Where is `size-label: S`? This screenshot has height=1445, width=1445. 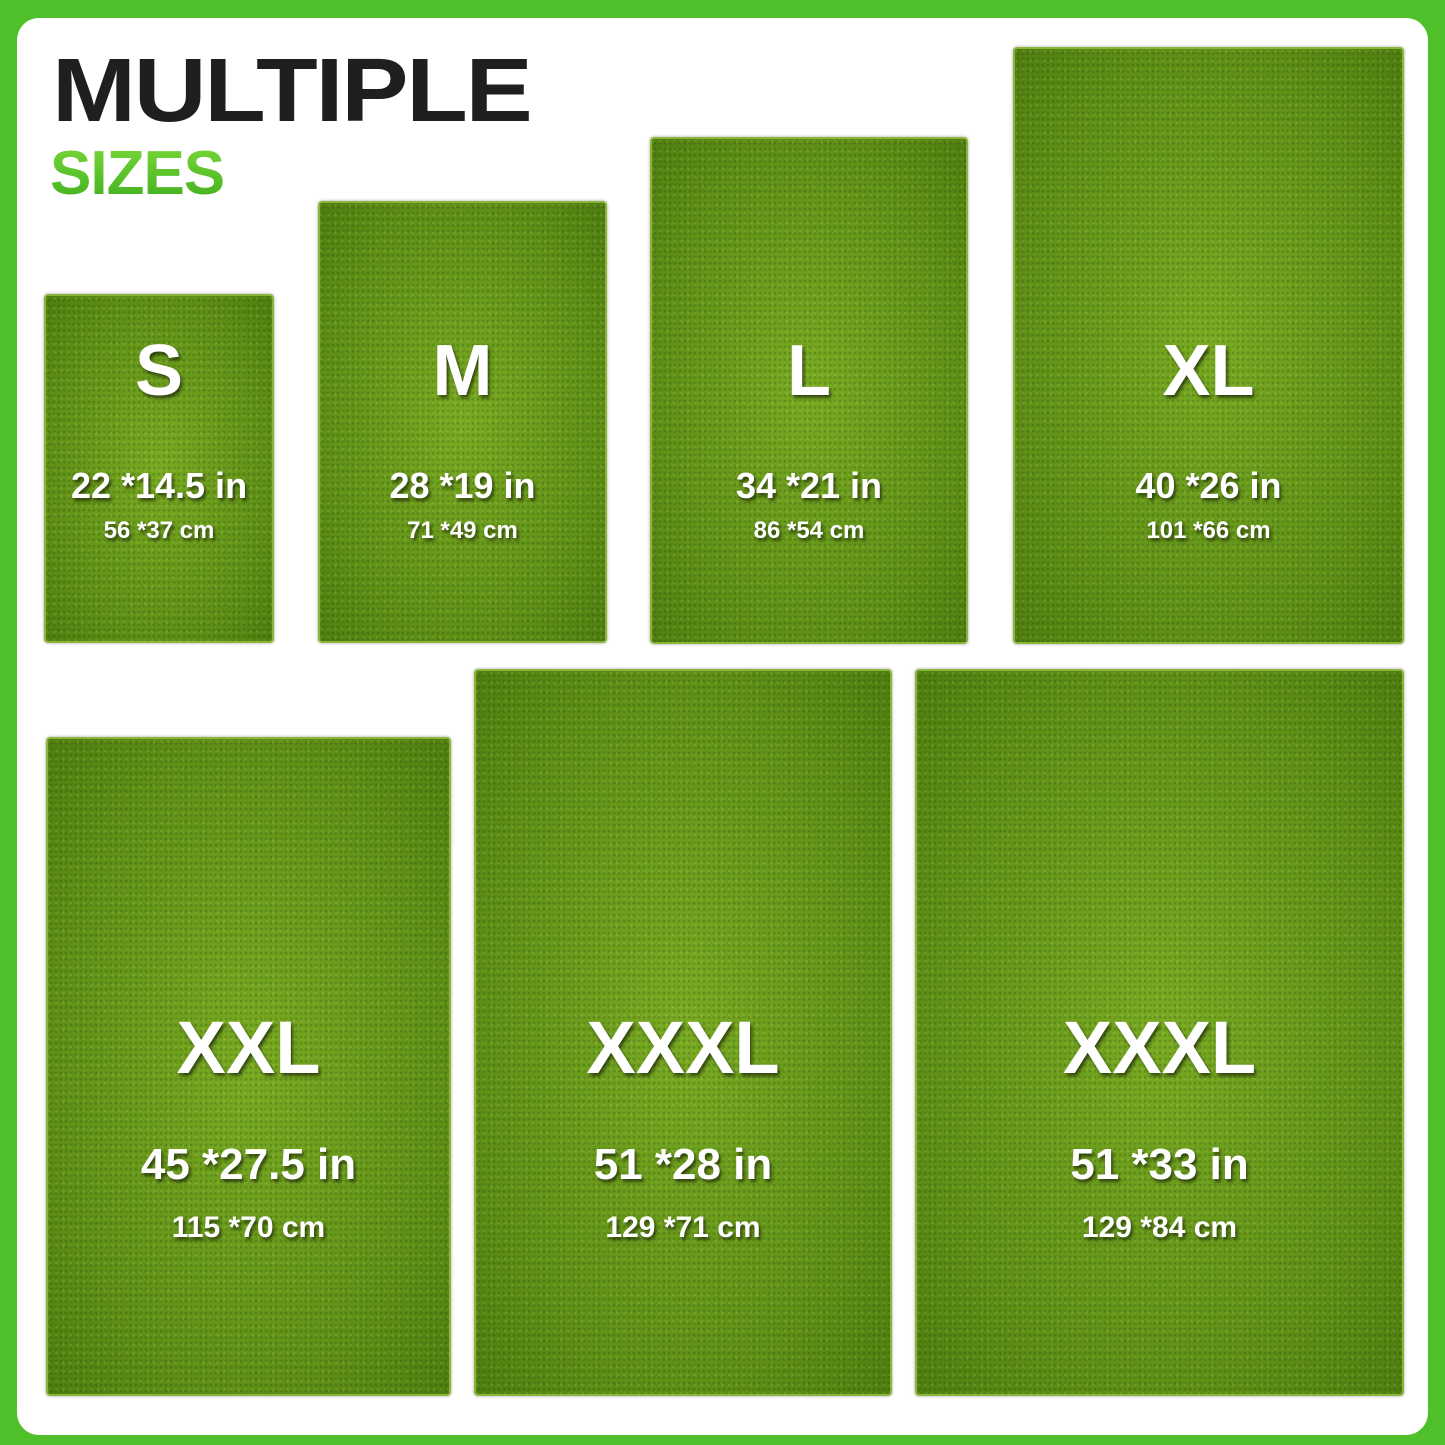
size-label: S is located at coordinates (159, 371).